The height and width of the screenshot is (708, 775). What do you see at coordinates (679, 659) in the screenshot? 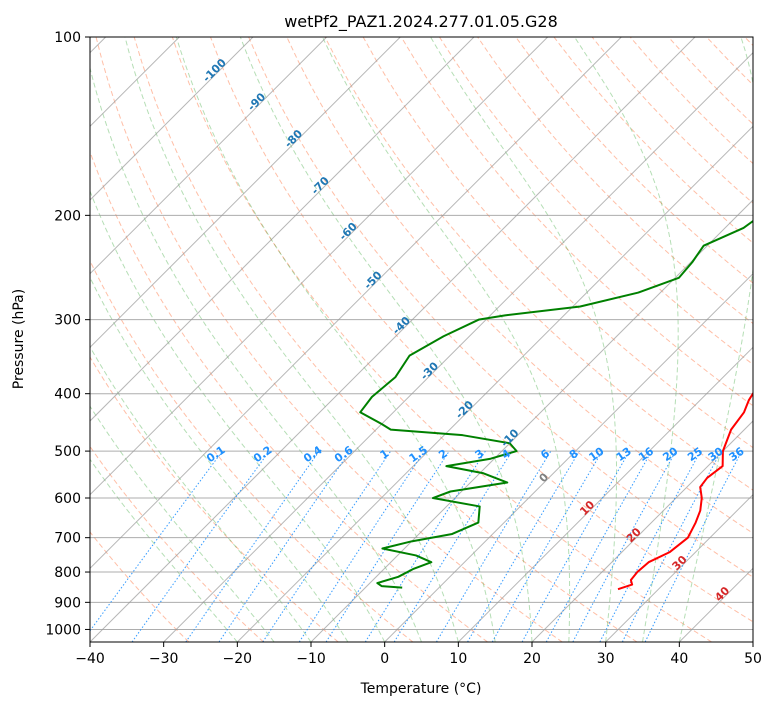
I see `x-tick-label: 40` at bounding box center [679, 659].